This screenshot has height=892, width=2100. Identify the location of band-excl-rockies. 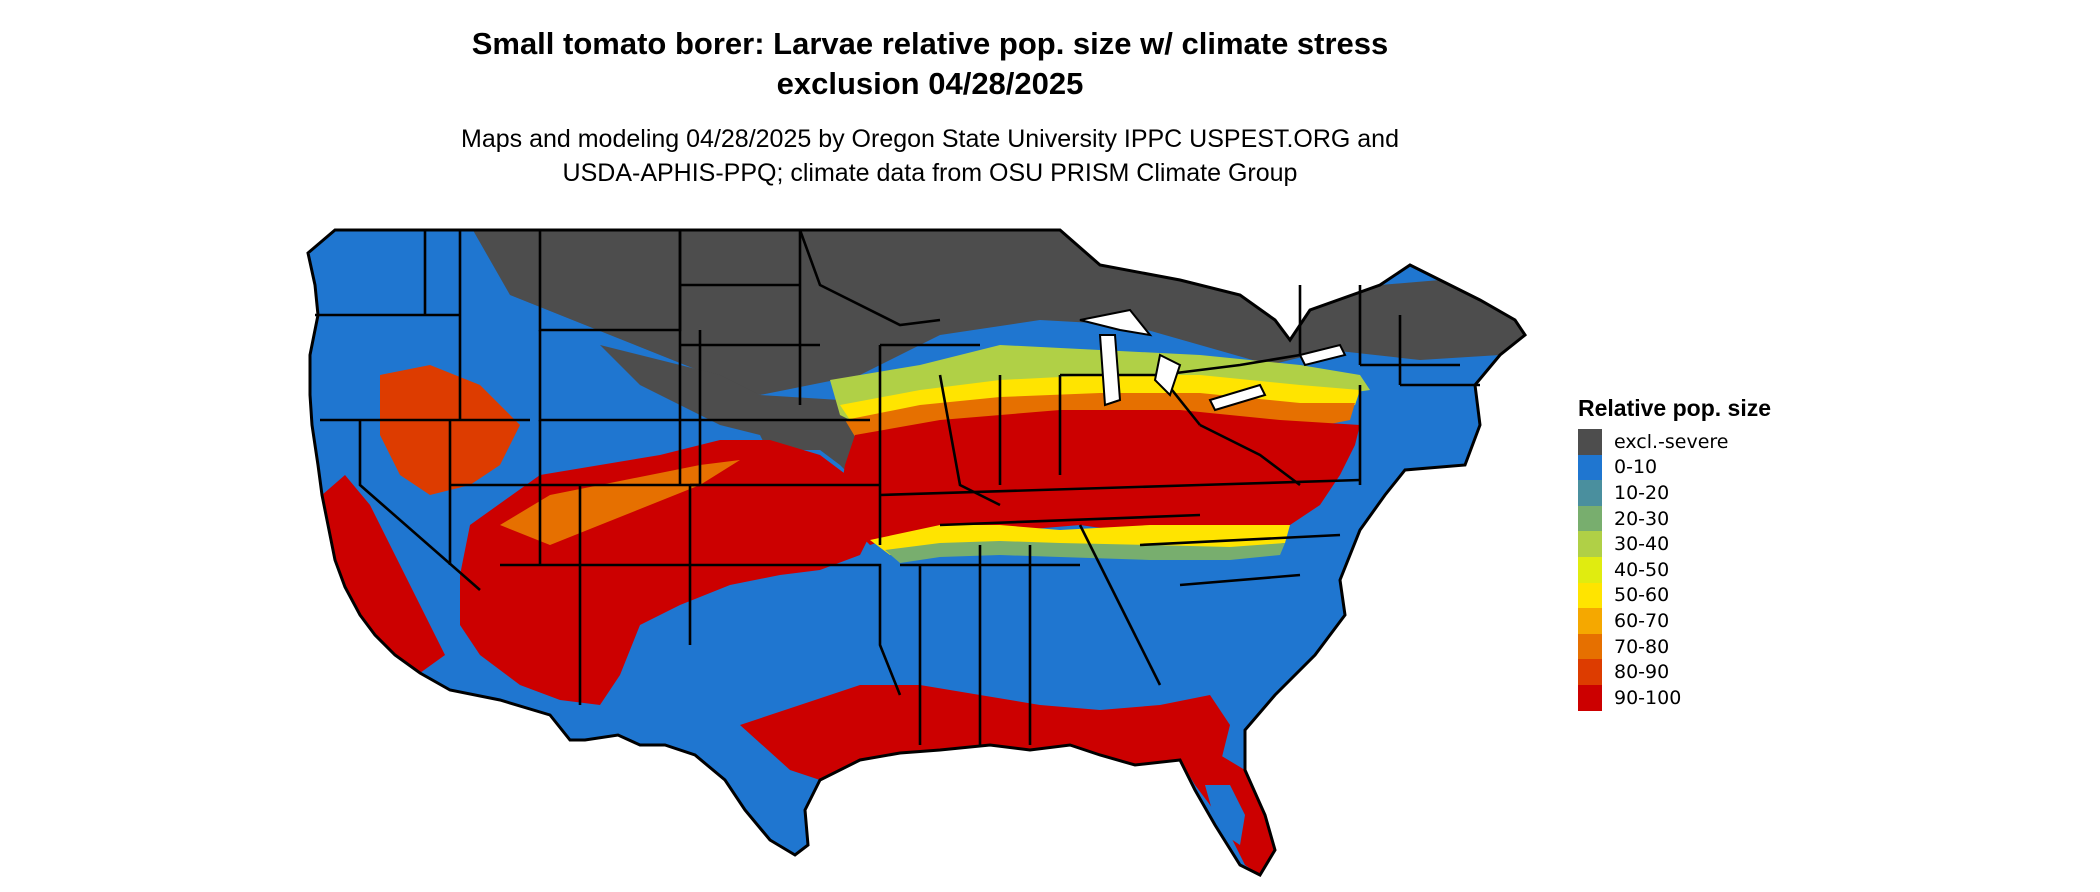
(750, 415).